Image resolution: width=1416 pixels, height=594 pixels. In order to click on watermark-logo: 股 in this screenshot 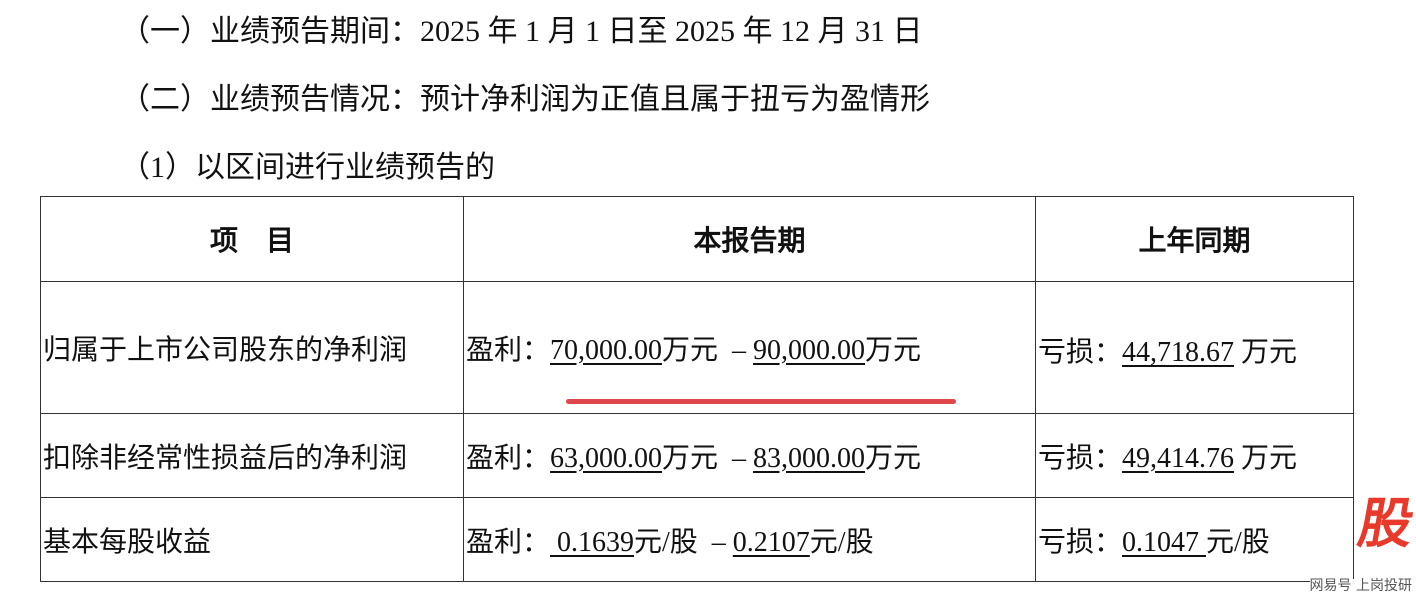, I will do `click(1384, 523)`.